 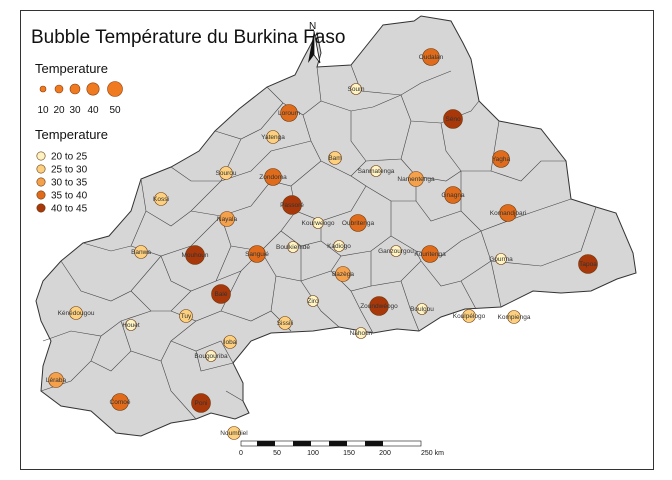 What do you see at coordinates (396, 251) in the screenshot?
I see `province-label-ganzourgou: Ganzourgou` at bounding box center [396, 251].